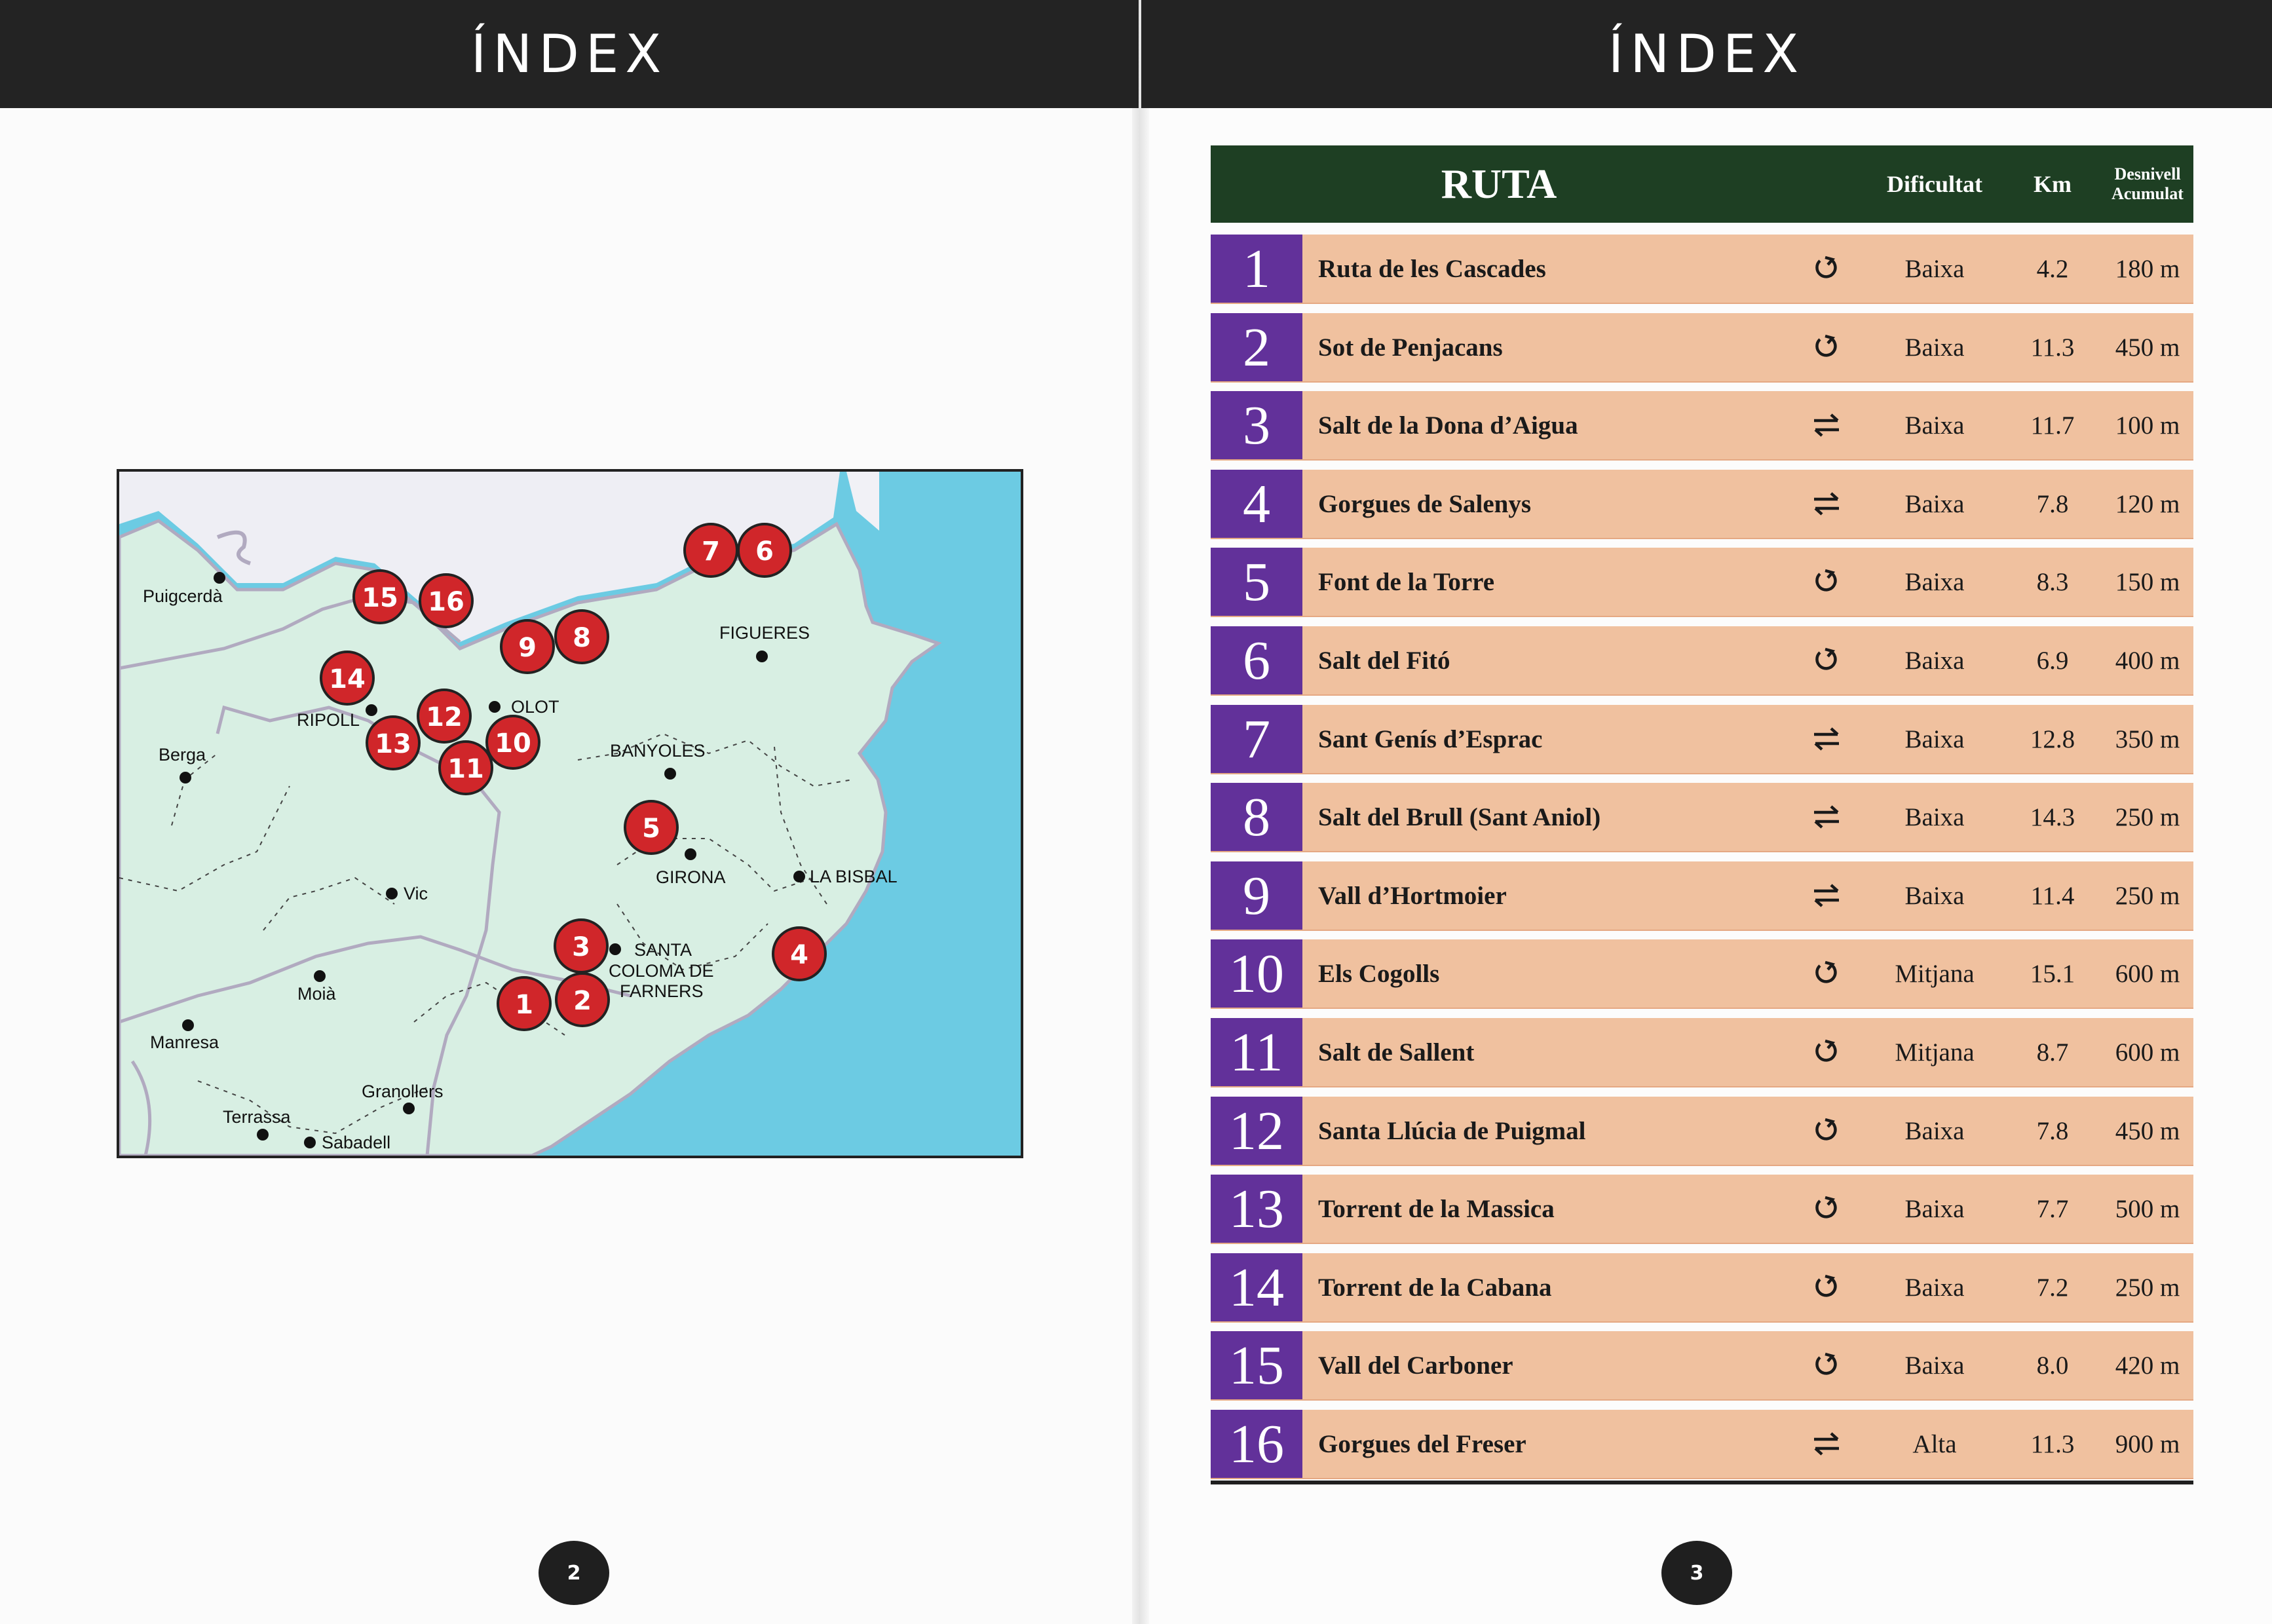  I want to click on route-marker-12: 12, so click(444, 716).